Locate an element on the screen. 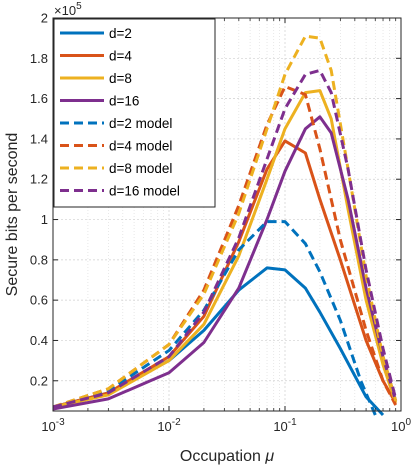 The width and height of the screenshot is (415, 467). y-tick-label: 1.6 is located at coordinates (39, 98).